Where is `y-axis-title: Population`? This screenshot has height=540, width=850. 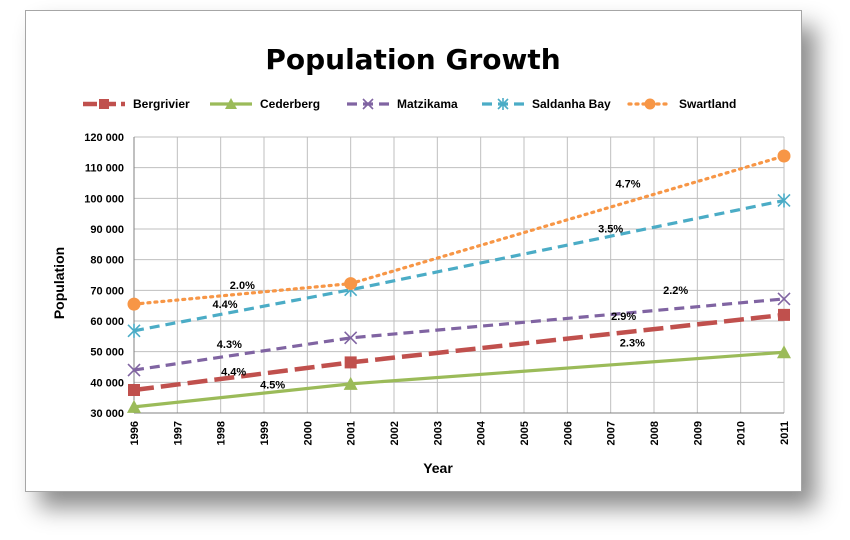 y-axis-title: Population is located at coordinates (59, 283).